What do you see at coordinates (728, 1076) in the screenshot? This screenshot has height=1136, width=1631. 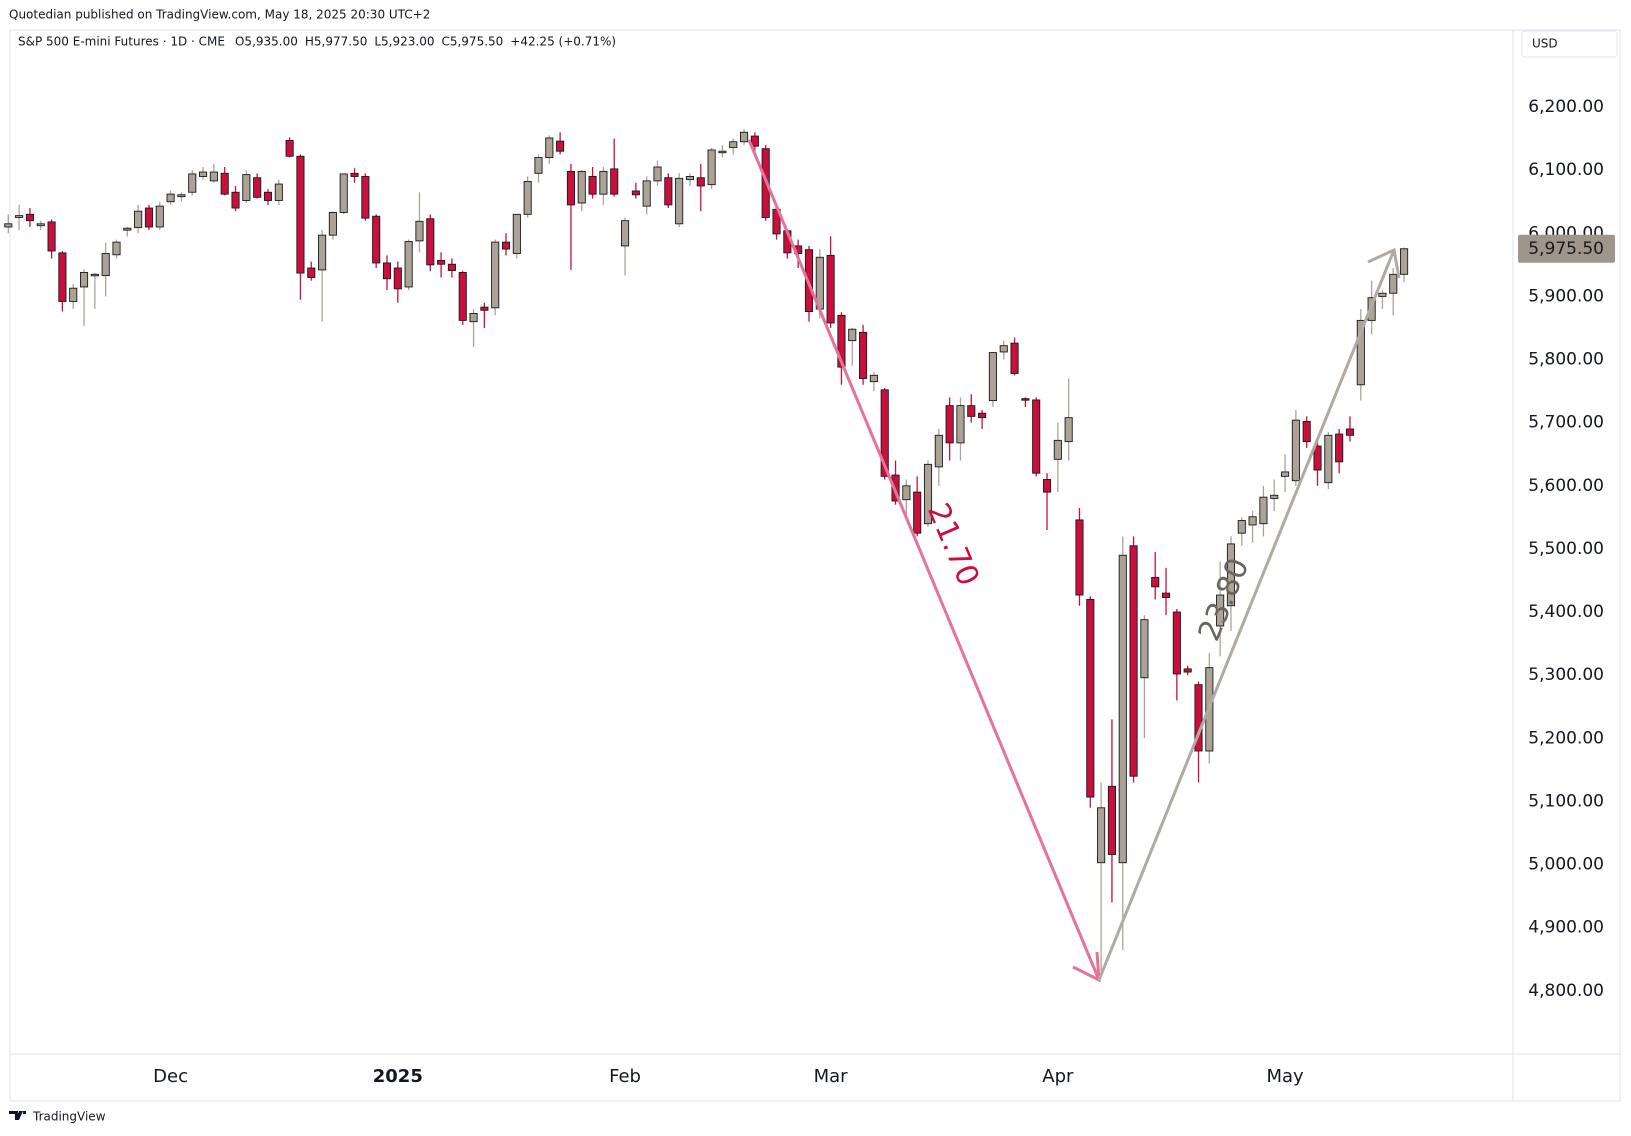 I see `time-axis: Dec 2025 Feb Mar Apr May` at bounding box center [728, 1076].